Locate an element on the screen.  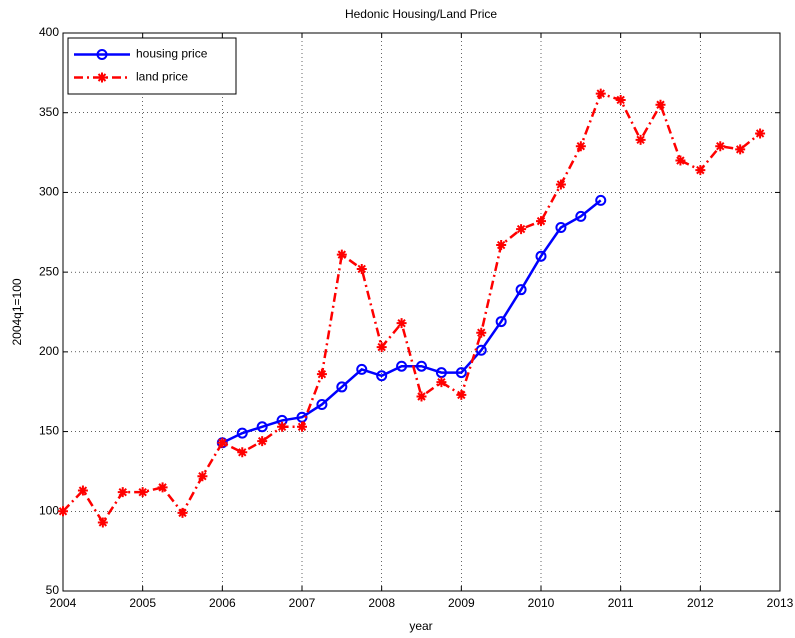
x-tick-label: 2008 is located at coordinates (381, 603).